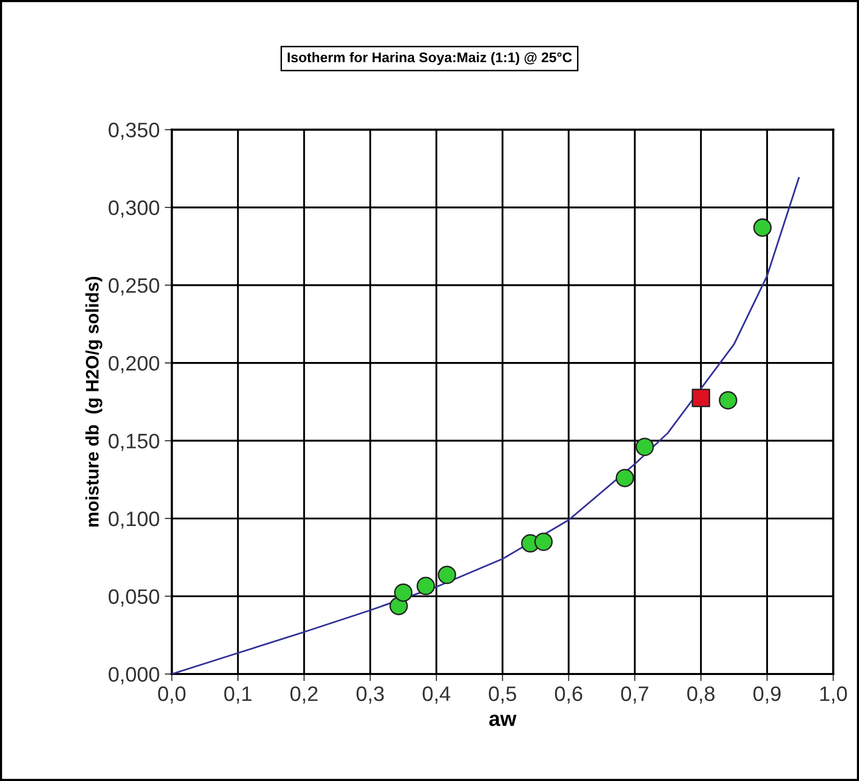 This screenshot has height=781, width=859. I want to click on x-tick-label: 1,0, so click(833, 695).